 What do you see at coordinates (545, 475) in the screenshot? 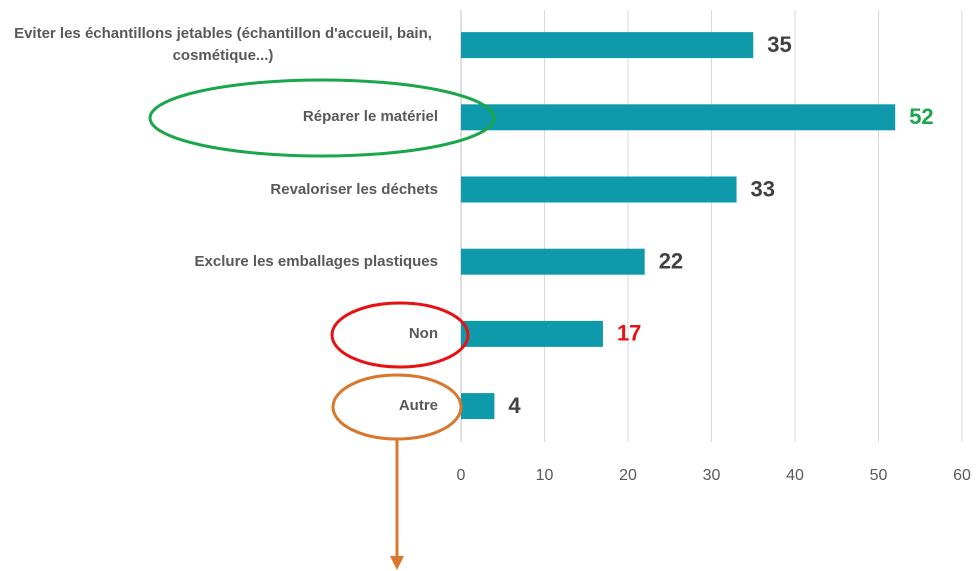
I see `x-tick-label: 10` at bounding box center [545, 475].